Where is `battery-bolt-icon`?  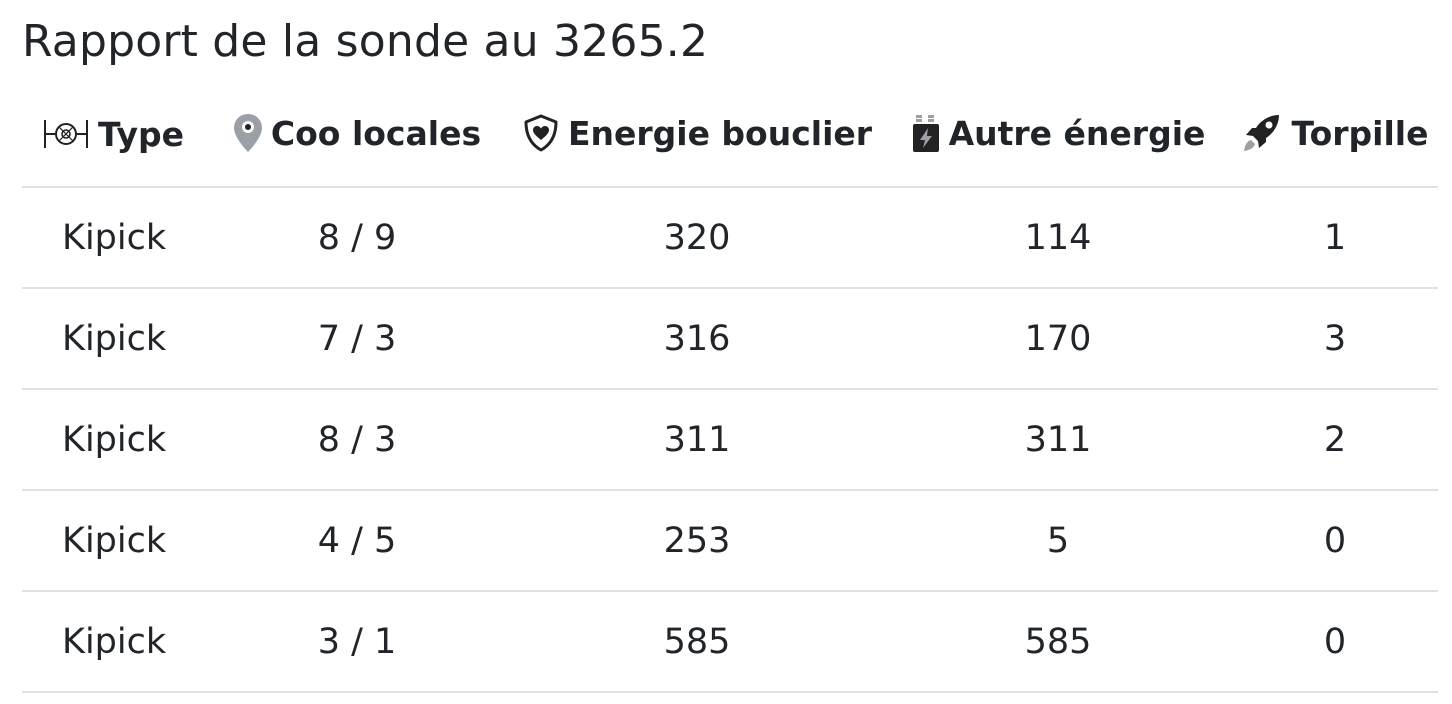 battery-bolt-icon is located at coordinates (926, 133).